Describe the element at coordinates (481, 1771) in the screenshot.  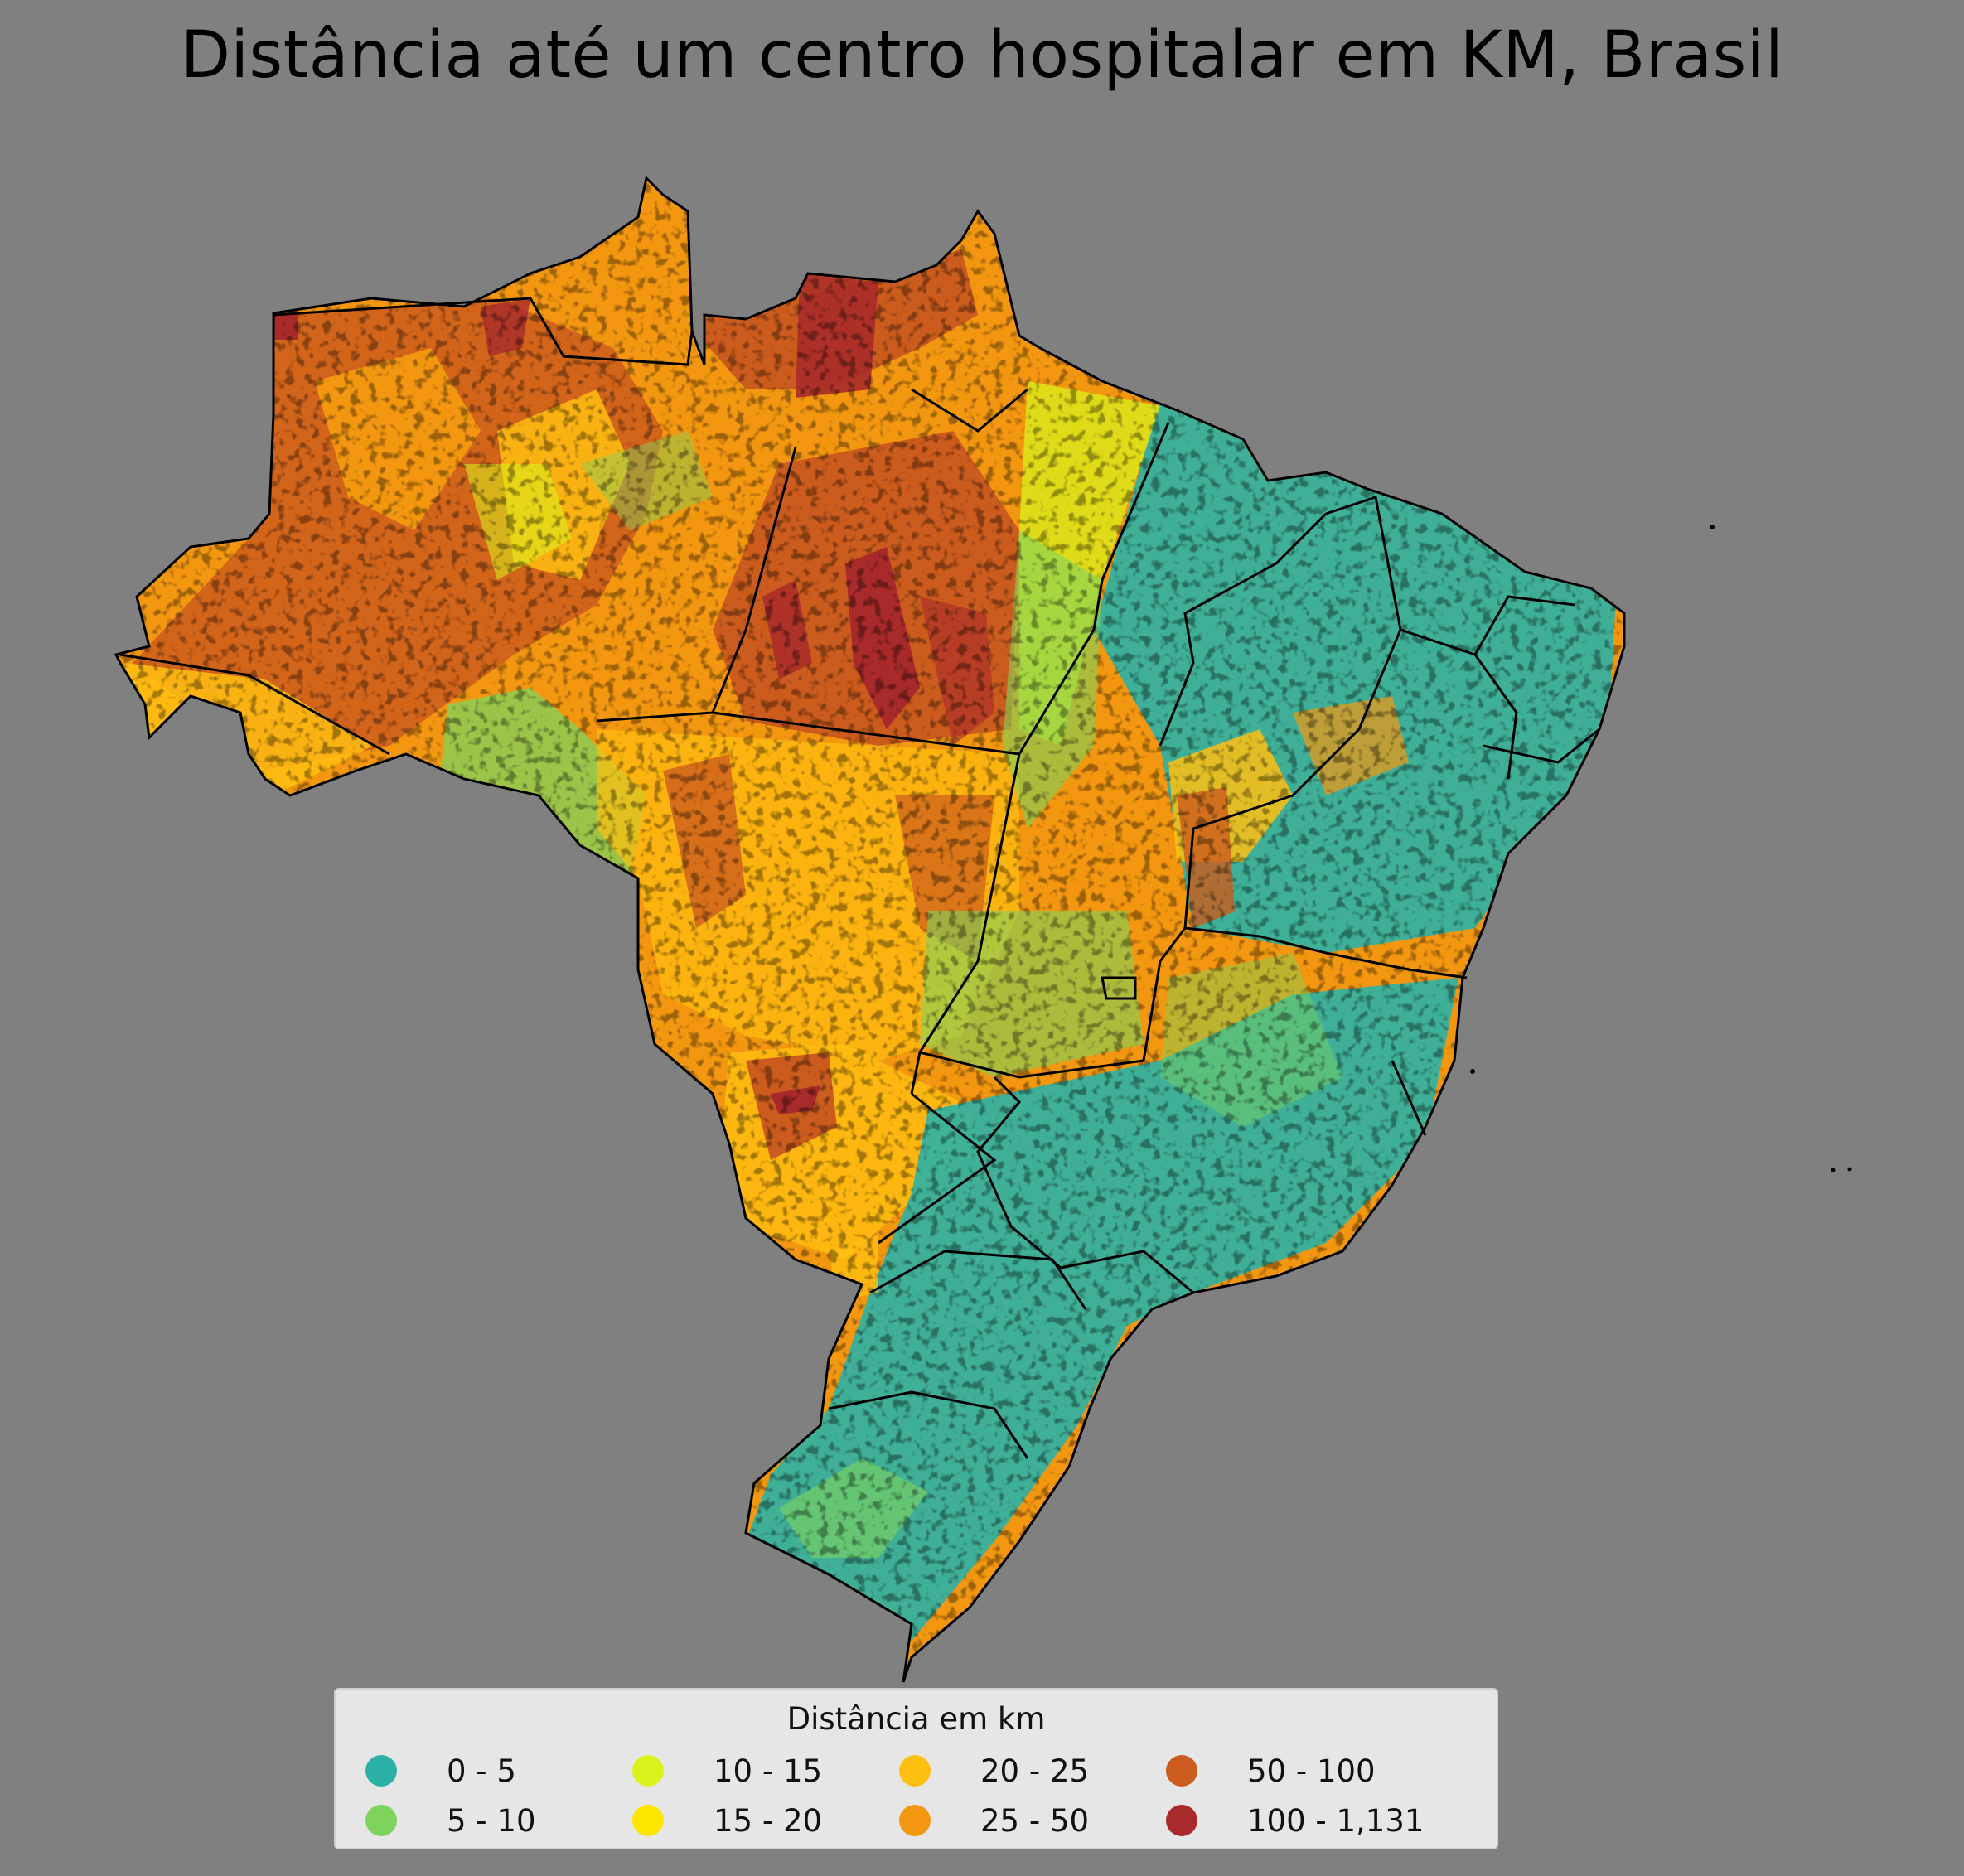
I see `legend-label: 0 - 5` at that location.